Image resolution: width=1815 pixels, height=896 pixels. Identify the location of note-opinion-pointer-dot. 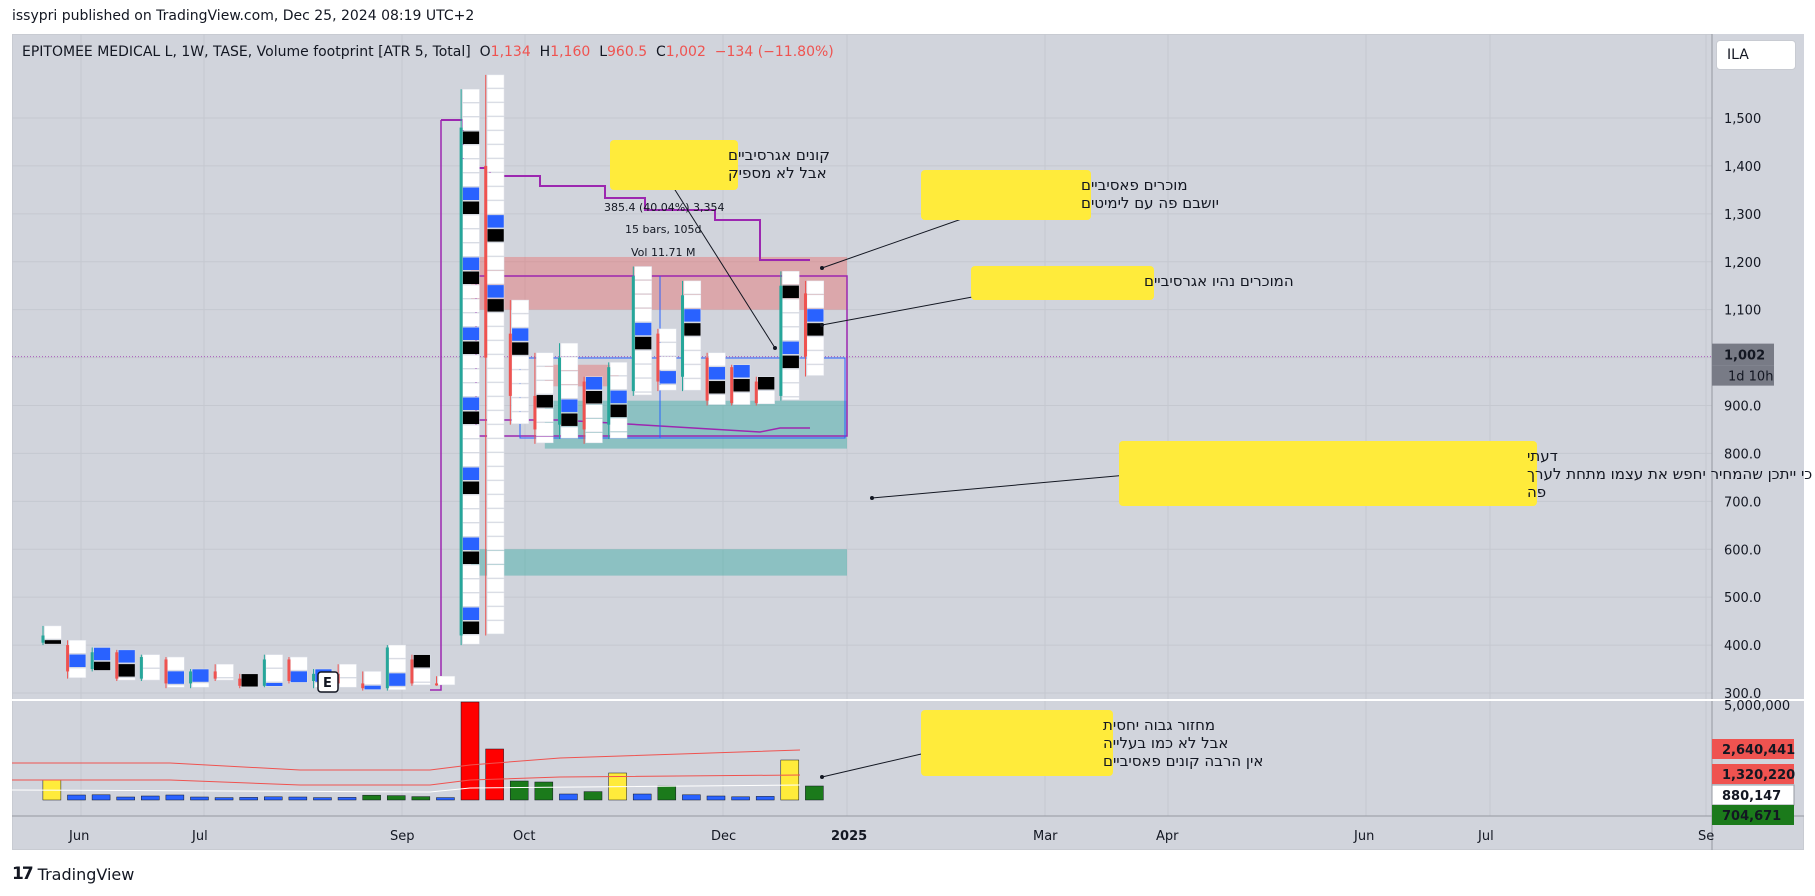
(872, 498).